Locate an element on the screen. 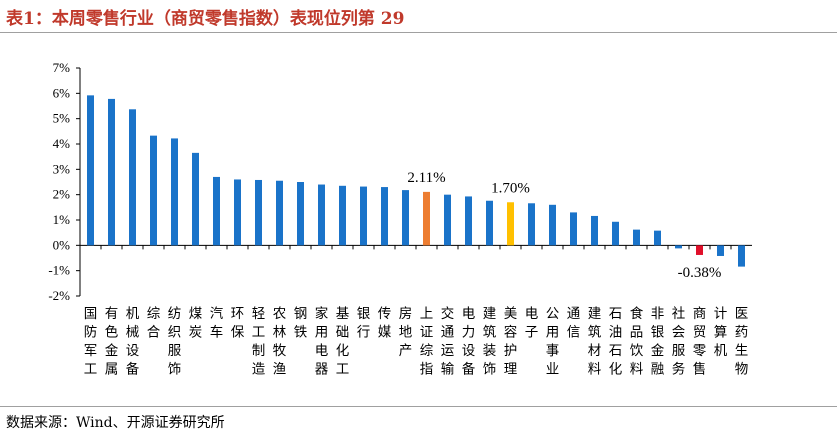 The width and height of the screenshot is (837, 436). category-label: 基础化工 is located at coordinates (343, 341).